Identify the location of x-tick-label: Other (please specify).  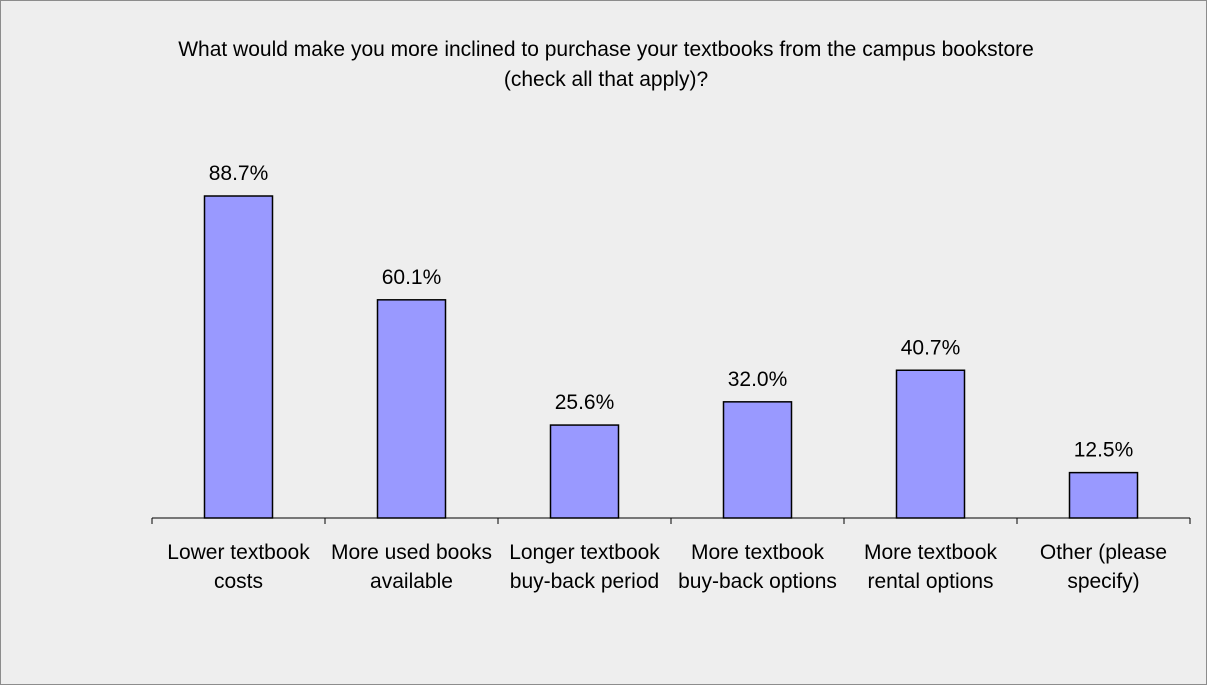
(1103, 567).